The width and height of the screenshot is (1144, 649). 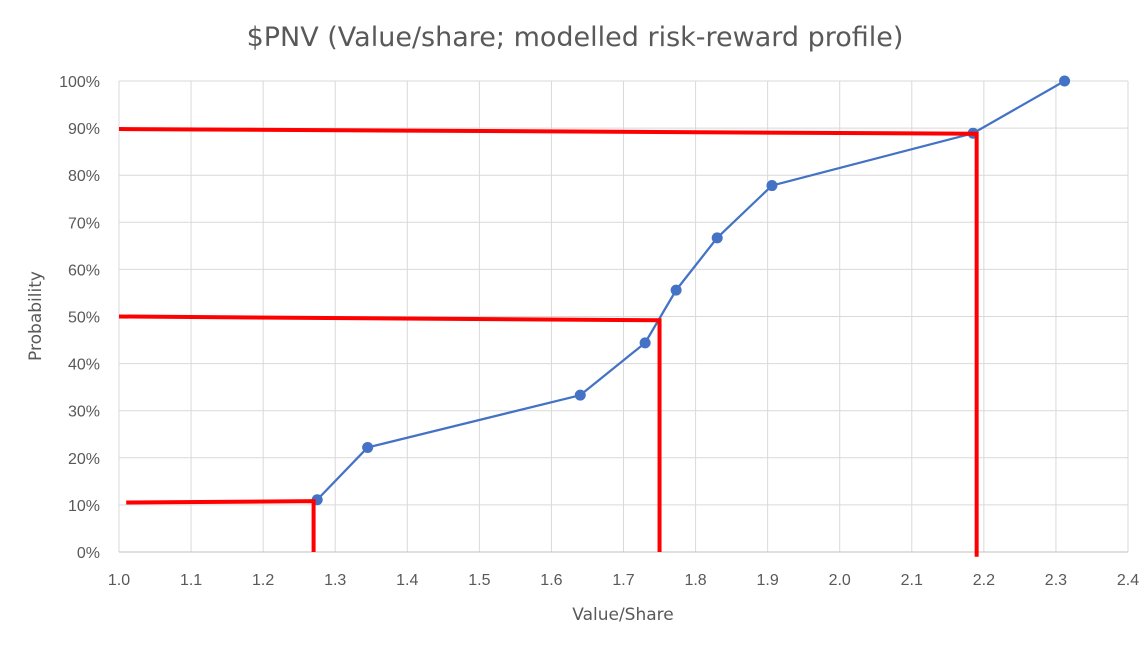 What do you see at coordinates (84, 459) in the screenshot?
I see `y-tick-label: 20%` at bounding box center [84, 459].